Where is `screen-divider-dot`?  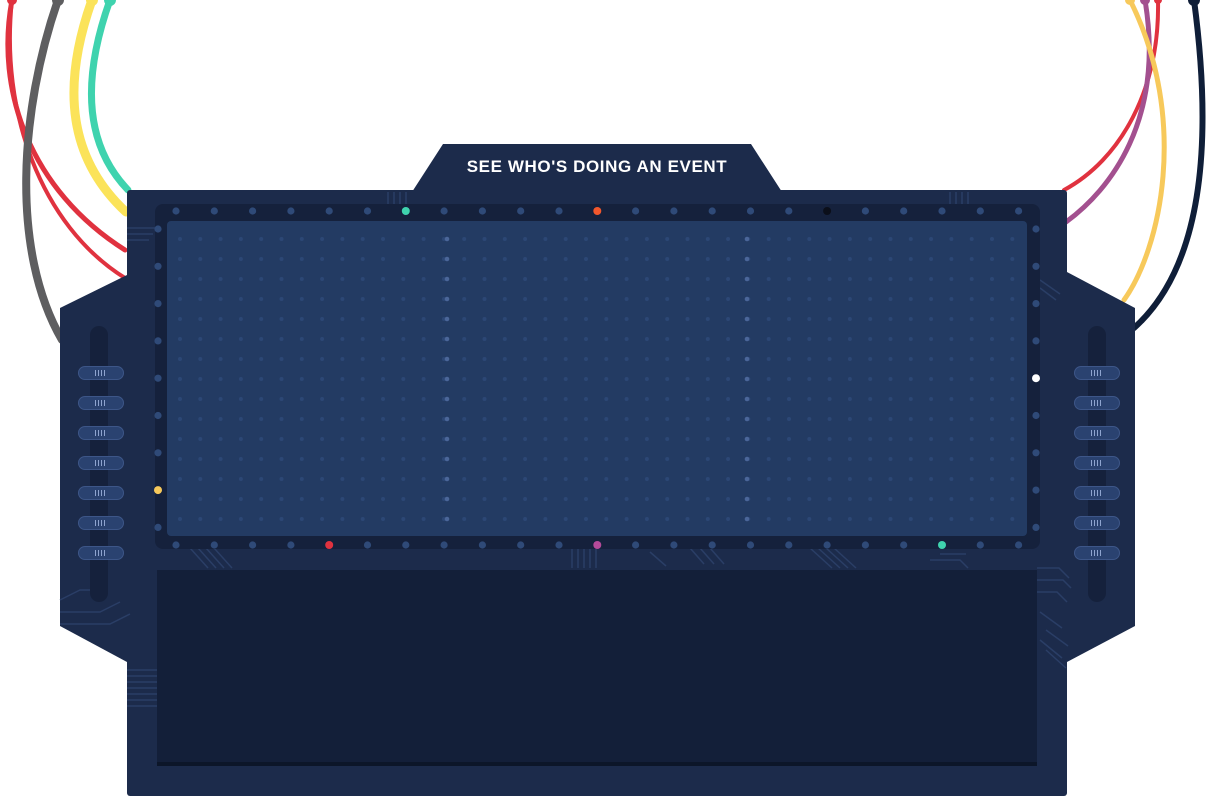
screen-divider-dot is located at coordinates (447, 279).